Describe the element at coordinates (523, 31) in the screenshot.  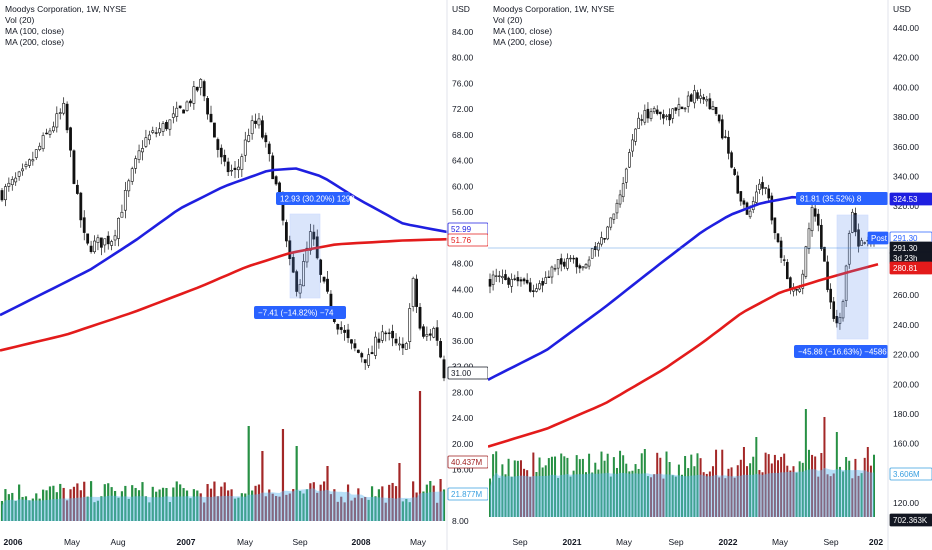
I see `right-ma100-indicator: MA (100, close)` at that location.